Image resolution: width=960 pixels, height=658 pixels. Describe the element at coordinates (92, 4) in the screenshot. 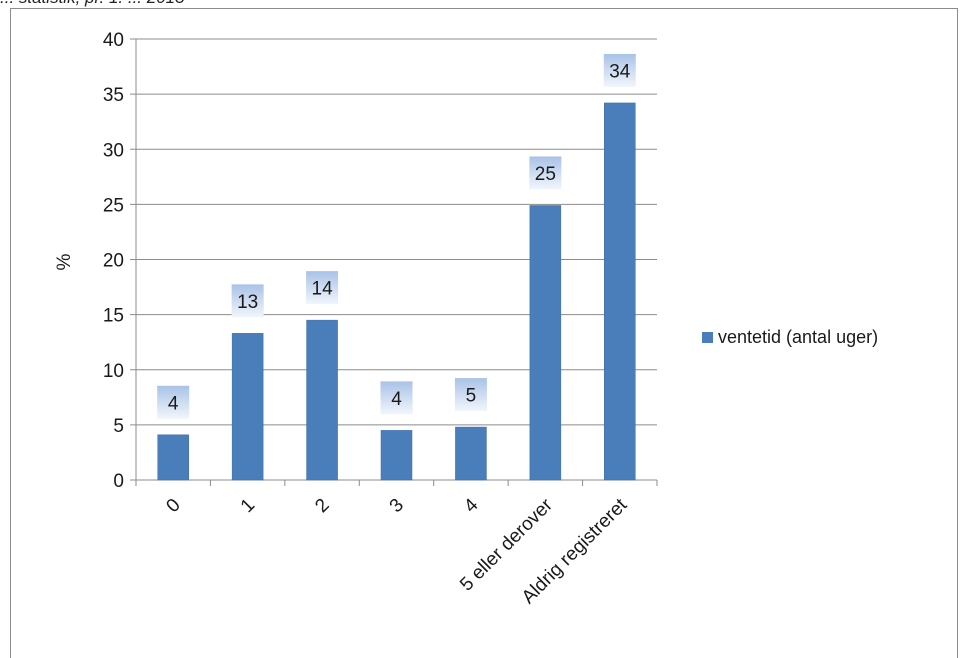

I see `caption-fragment: ... statistik, pr. 1. ... 2013` at that location.